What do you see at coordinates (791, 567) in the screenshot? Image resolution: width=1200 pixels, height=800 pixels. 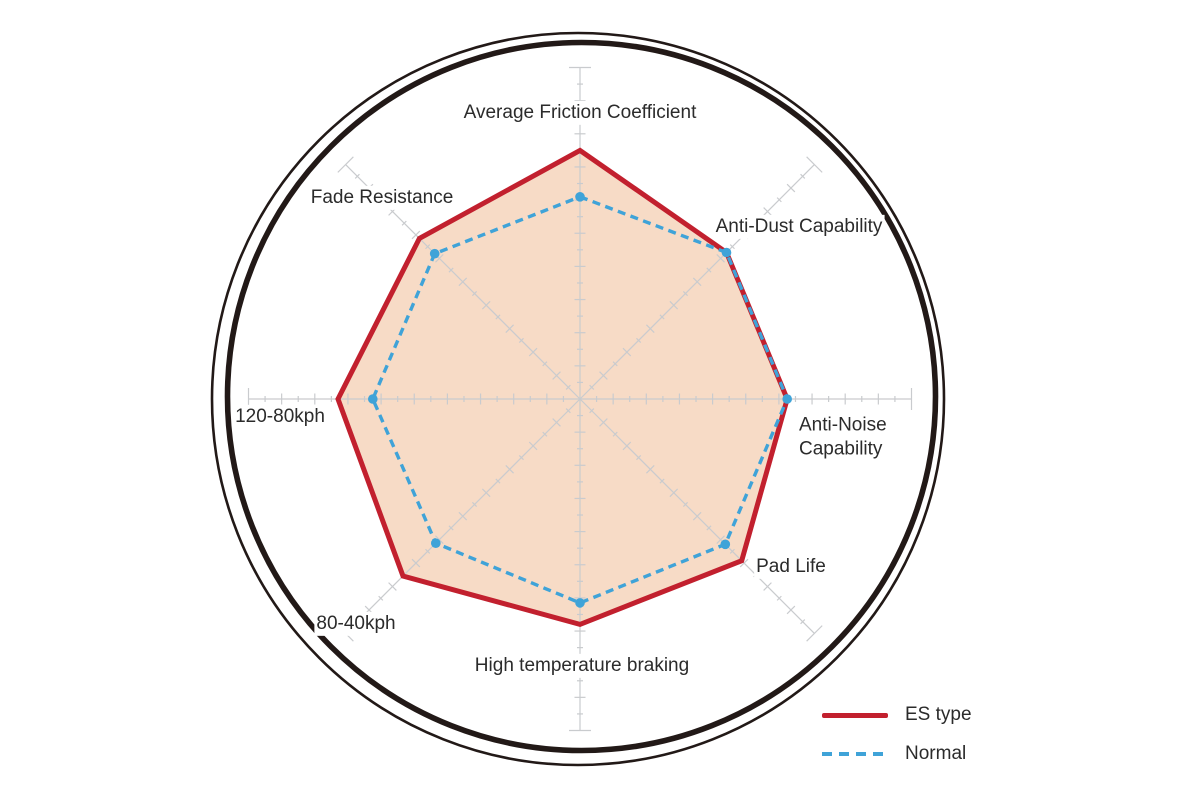 I see `axis-label-pad-life: Pad Life` at bounding box center [791, 567].